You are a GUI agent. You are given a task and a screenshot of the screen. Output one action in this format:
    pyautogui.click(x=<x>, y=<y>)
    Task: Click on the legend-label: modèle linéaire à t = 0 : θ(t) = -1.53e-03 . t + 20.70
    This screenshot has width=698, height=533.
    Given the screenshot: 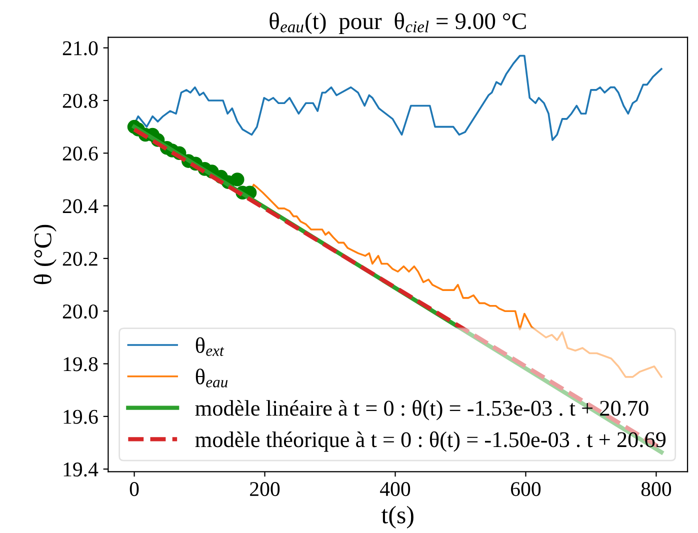 What is the action you would take?
    pyautogui.click(x=421, y=410)
    